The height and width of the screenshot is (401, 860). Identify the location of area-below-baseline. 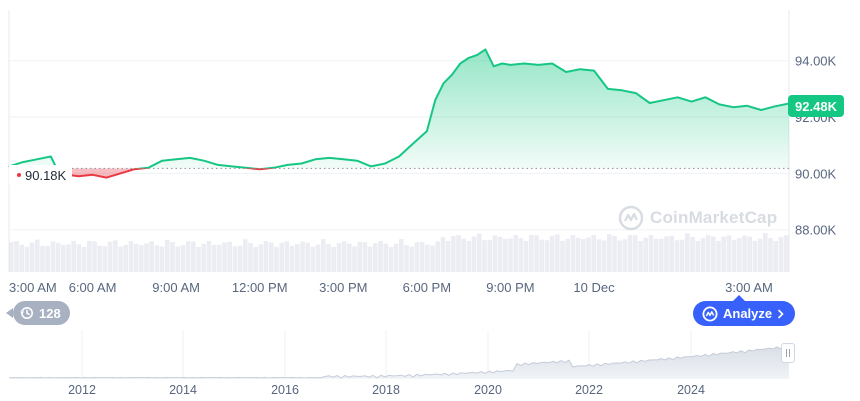
(399, 173).